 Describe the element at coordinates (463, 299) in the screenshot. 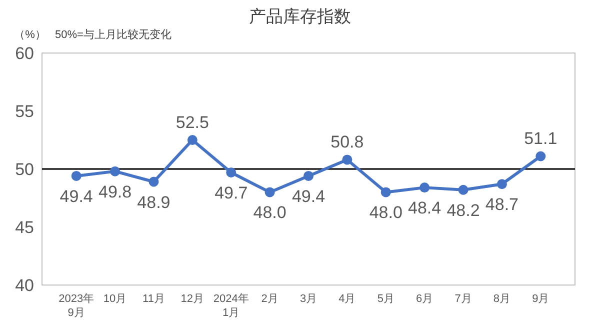

I see `x-tick-label: 7月` at that location.